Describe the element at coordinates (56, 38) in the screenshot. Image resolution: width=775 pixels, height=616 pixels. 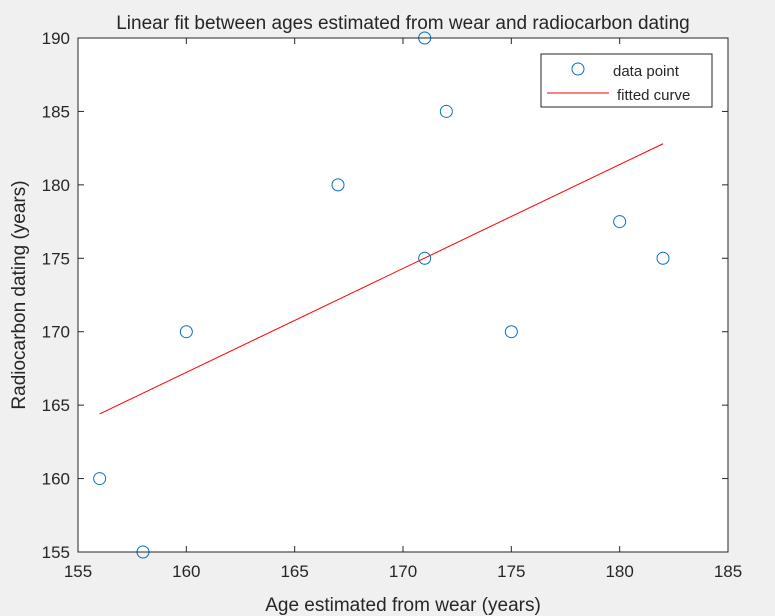
I see `y-tick-label: 190` at that location.